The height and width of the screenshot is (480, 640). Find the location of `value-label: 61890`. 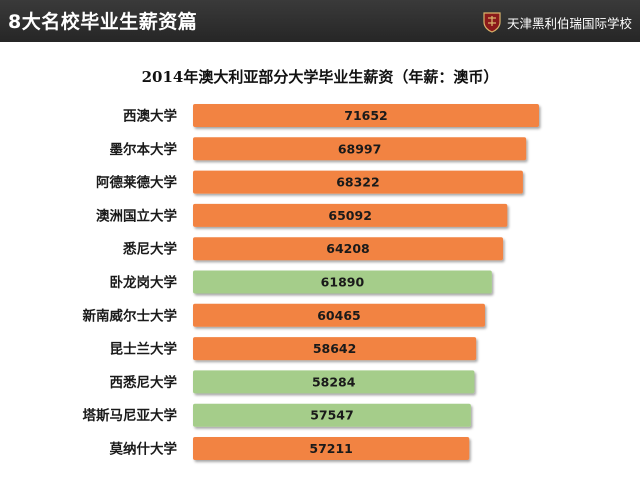

value-label: 61890 is located at coordinates (343, 282).